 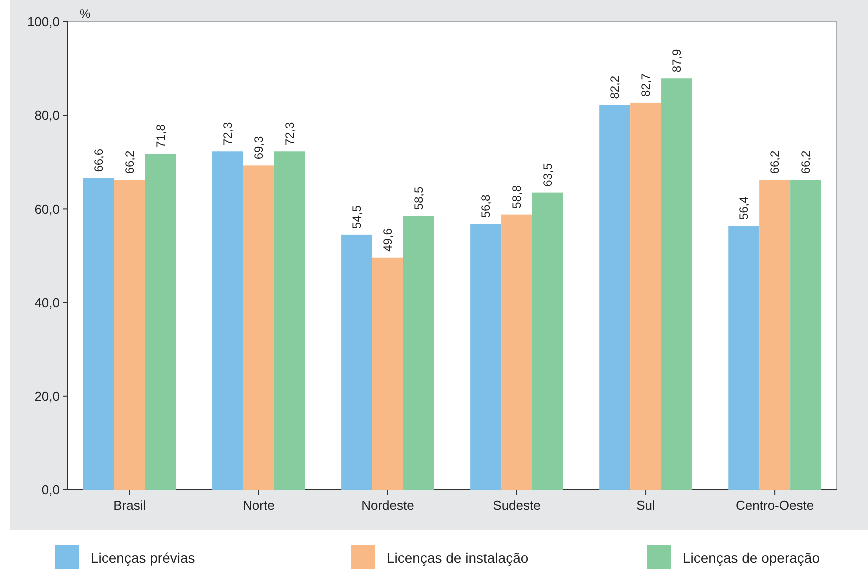 I want to click on legend-label: Licenças prévias, so click(x=143, y=558).